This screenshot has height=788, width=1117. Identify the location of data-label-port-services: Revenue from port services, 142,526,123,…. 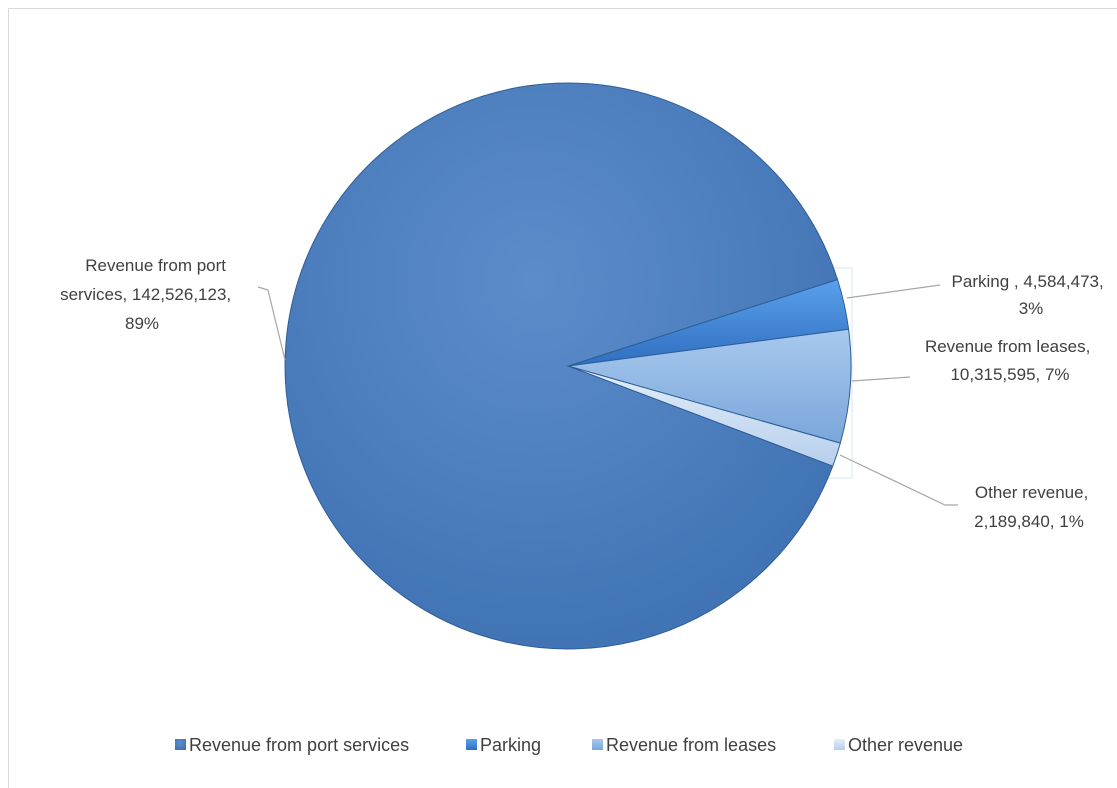
(148, 294).